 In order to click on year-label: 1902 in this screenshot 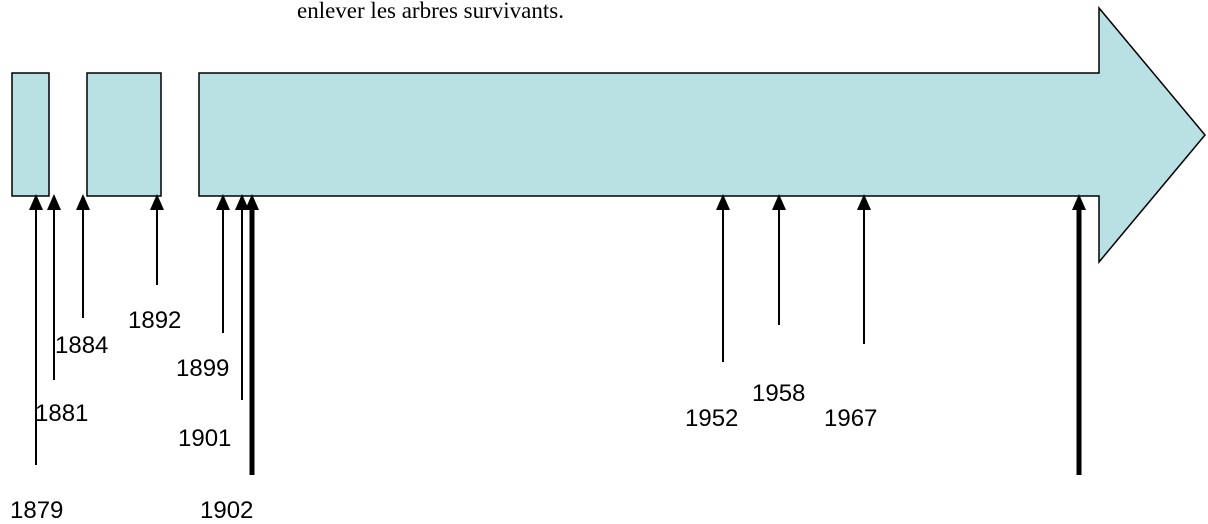, I will do `click(226, 510)`.